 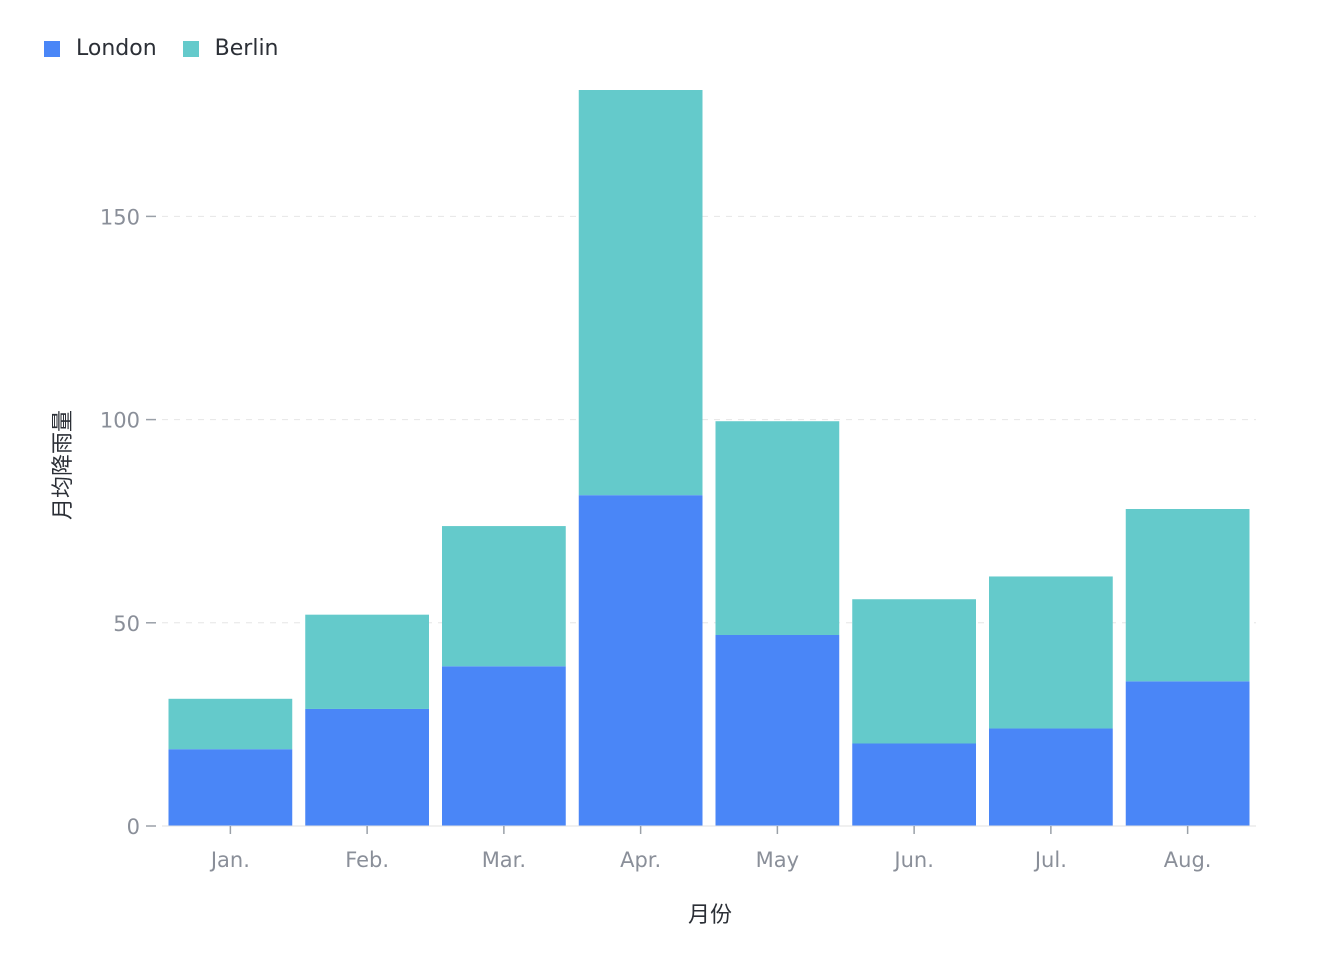 I want to click on bar-london-jun, so click(x=914, y=784).